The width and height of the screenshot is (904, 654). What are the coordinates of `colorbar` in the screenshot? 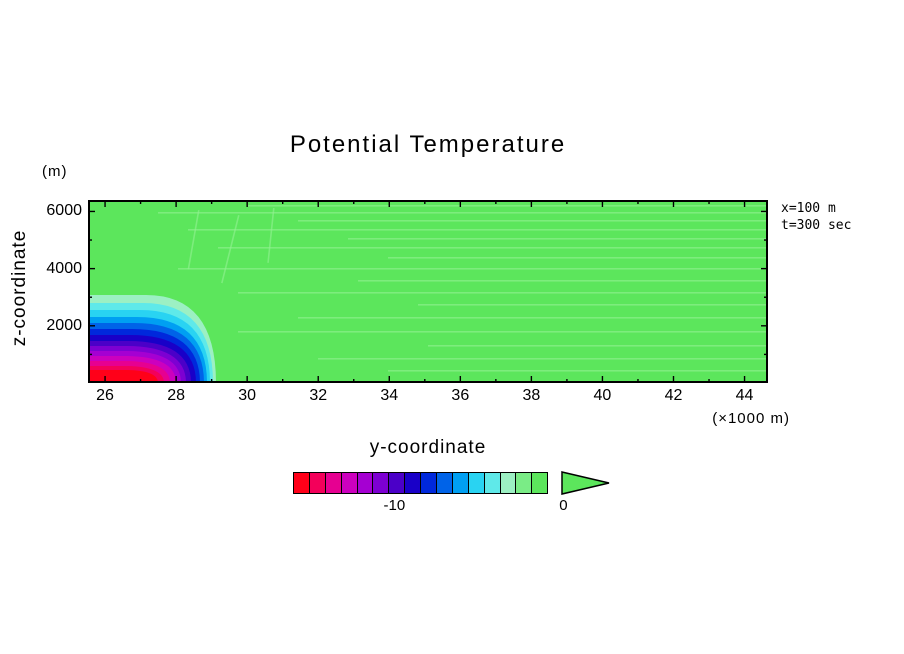 It's located at (421, 483).